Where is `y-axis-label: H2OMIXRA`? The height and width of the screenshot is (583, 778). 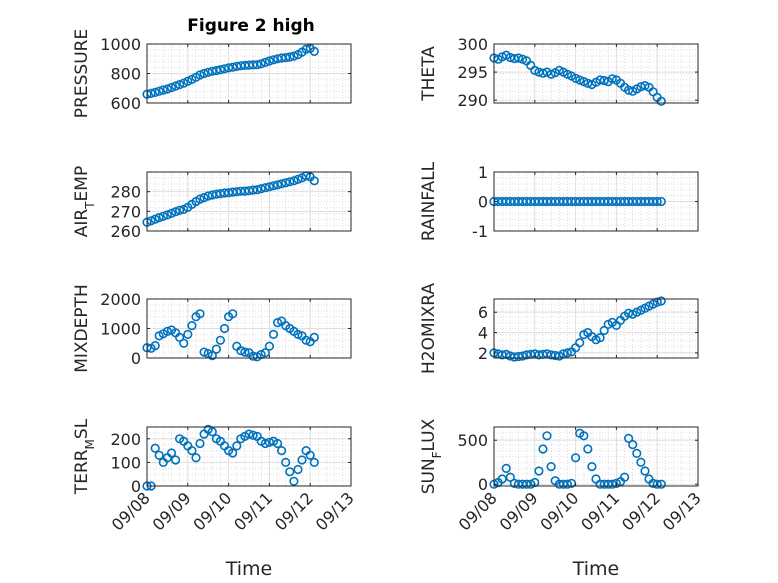 y-axis-label: H2OMIXRA is located at coordinates (429, 328).